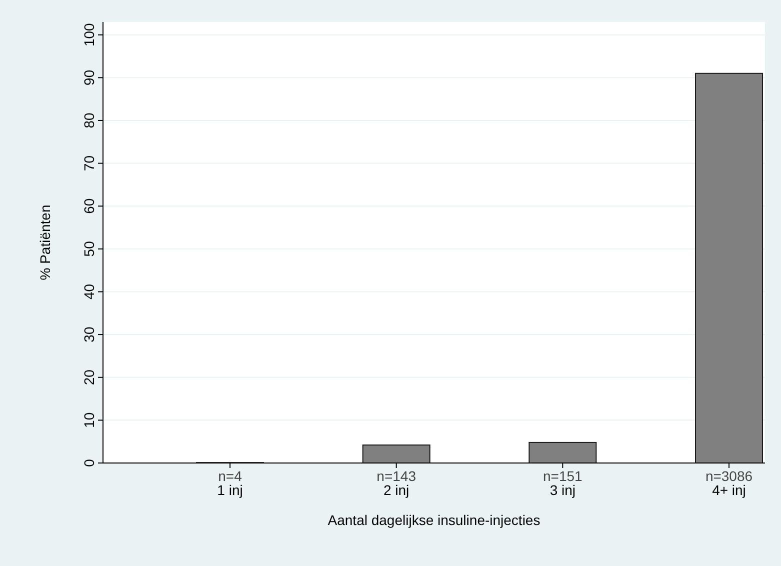  I want to click on y-axis-title: % Patiënten, so click(45, 242).